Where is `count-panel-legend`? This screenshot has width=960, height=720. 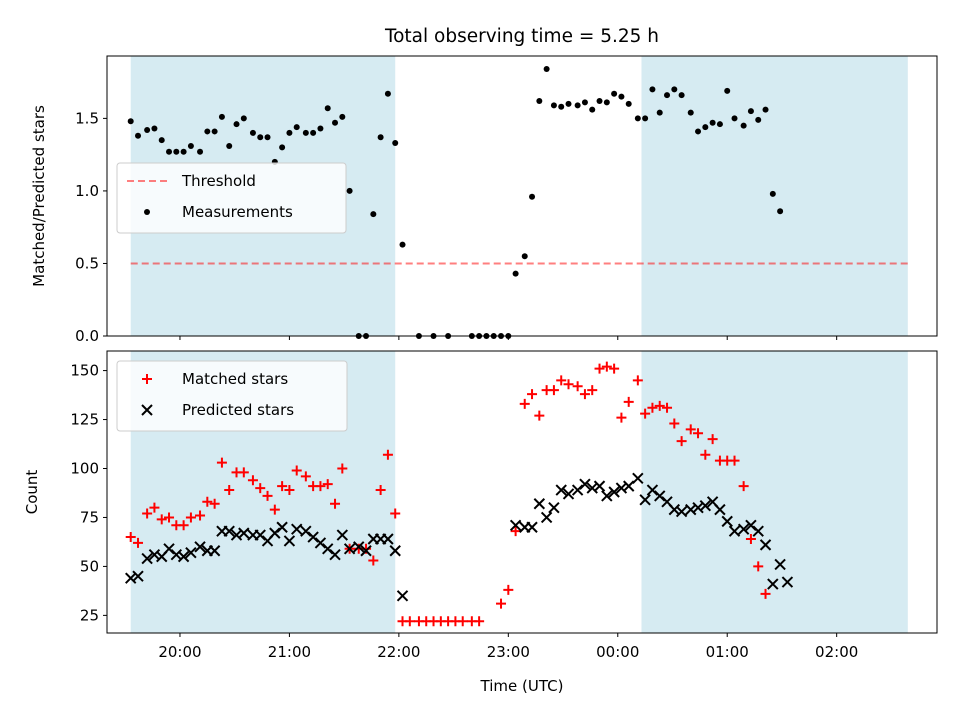 count-panel-legend is located at coordinates (232, 396).